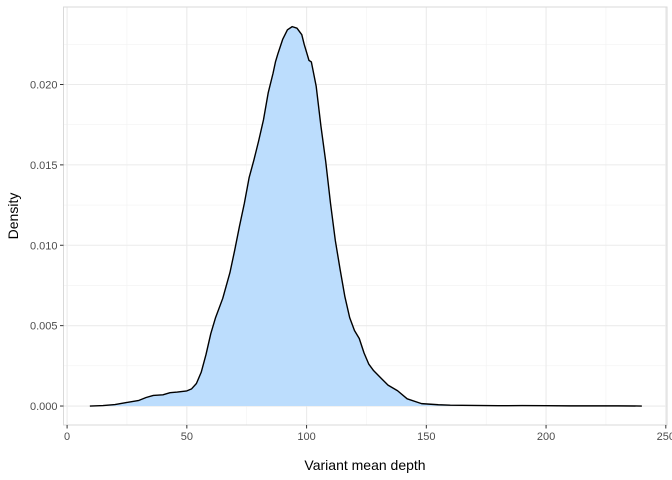 This screenshot has width=672, height=480. Describe the element at coordinates (368, 434) in the screenshot. I see `x-axis-ticks: 0 50 100 150 200 250` at that location.